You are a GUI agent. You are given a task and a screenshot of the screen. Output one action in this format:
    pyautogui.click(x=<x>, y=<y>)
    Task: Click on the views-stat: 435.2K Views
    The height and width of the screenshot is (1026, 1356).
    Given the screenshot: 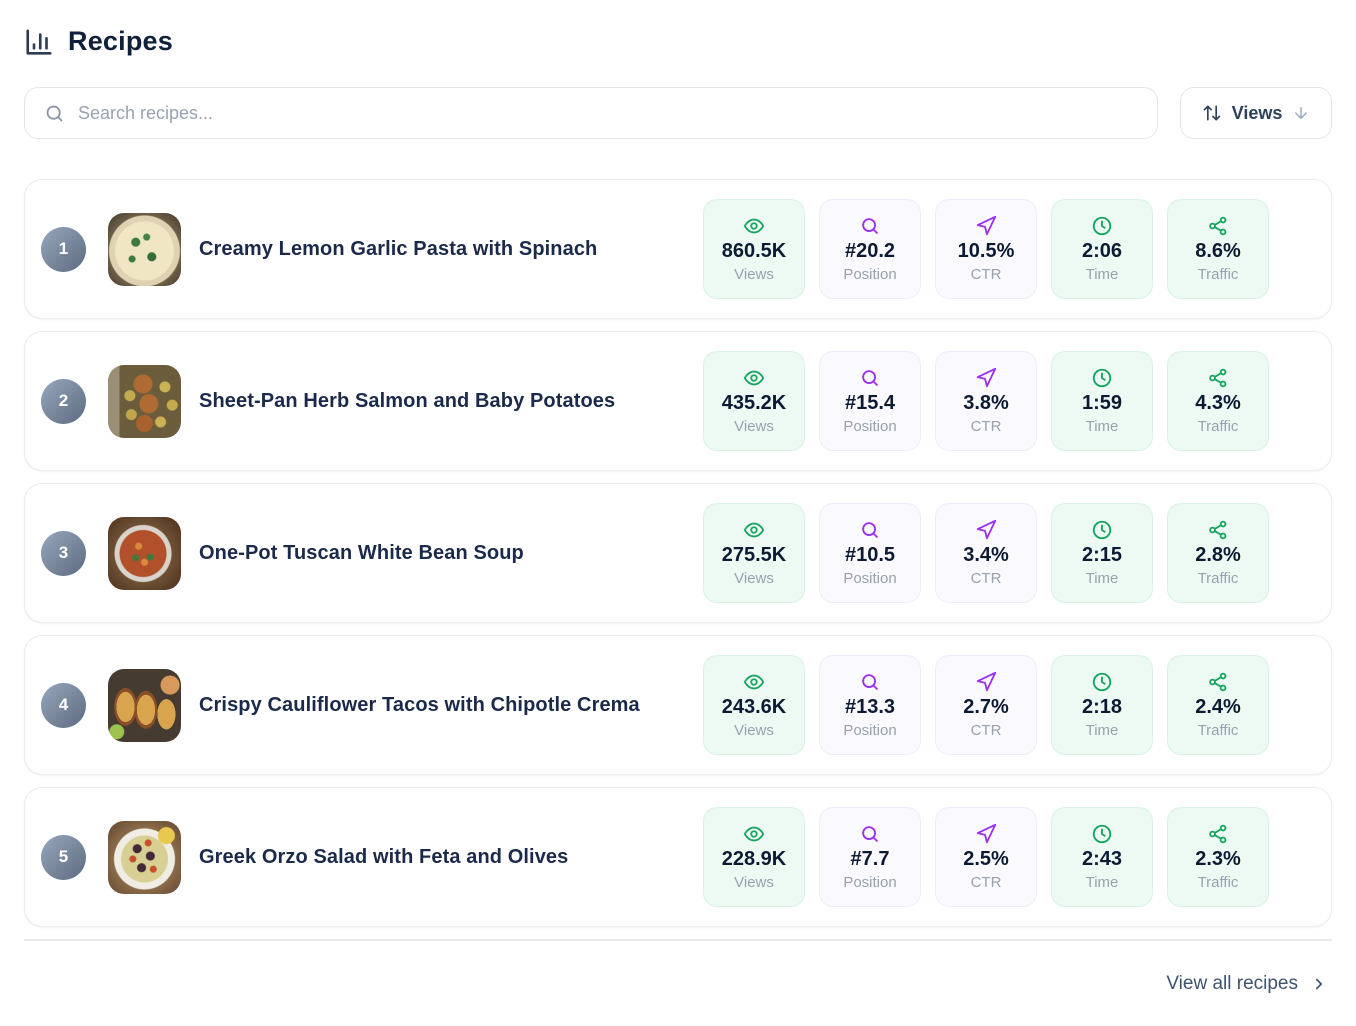 What is the action you would take?
    pyautogui.click(x=754, y=401)
    